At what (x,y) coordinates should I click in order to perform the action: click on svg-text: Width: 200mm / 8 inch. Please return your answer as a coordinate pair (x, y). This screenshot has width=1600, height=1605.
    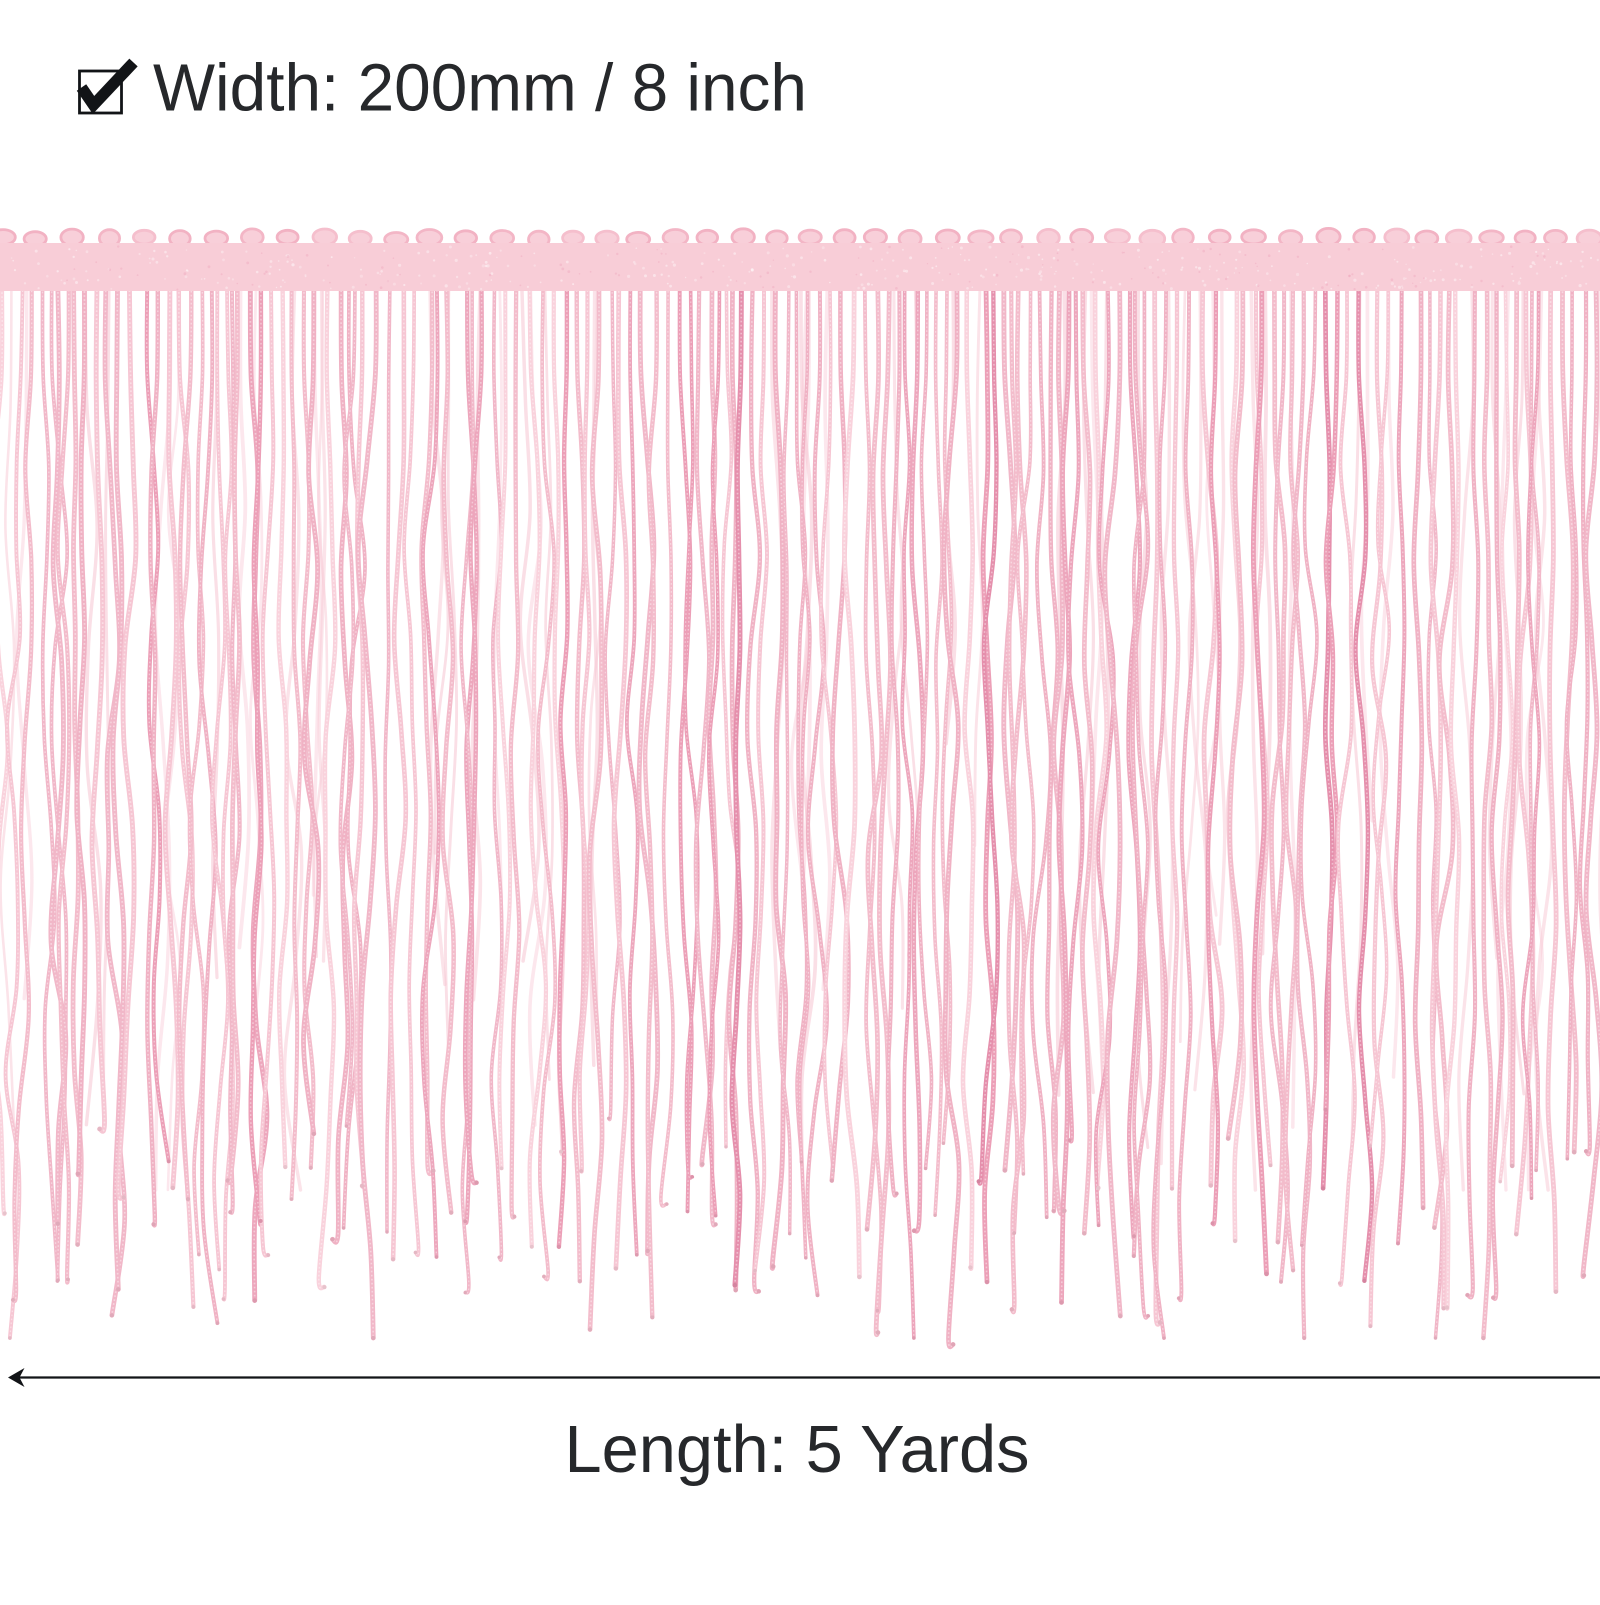
    Looking at the image, I should click on (480, 88).